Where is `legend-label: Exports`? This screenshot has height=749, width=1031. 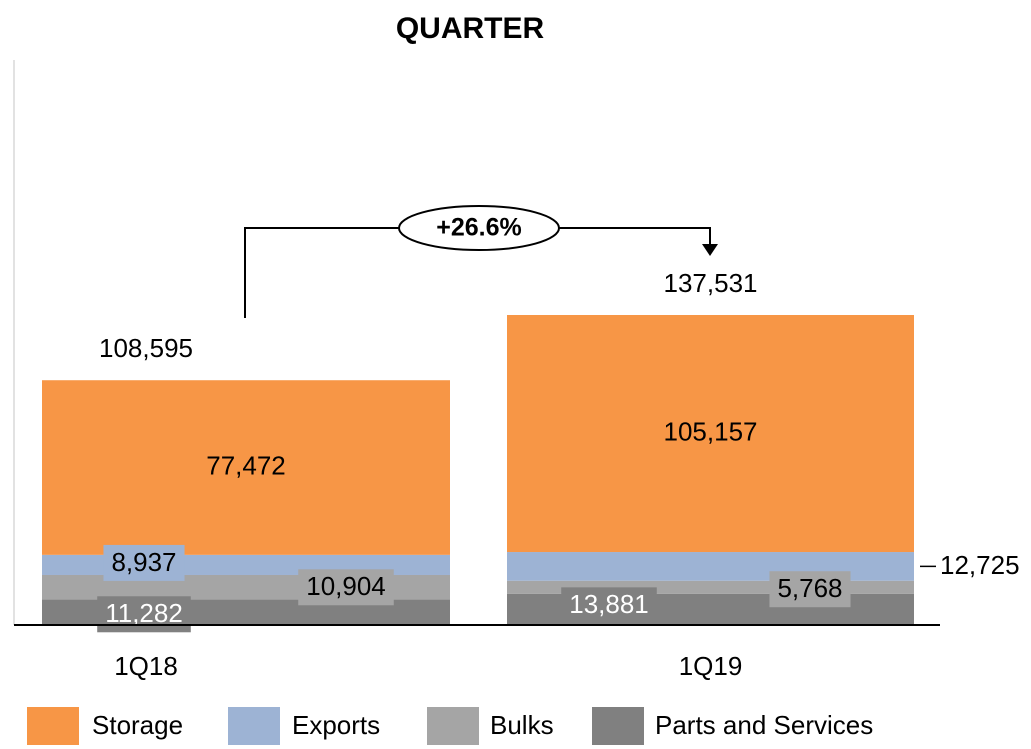 legend-label: Exports is located at coordinates (336, 725).